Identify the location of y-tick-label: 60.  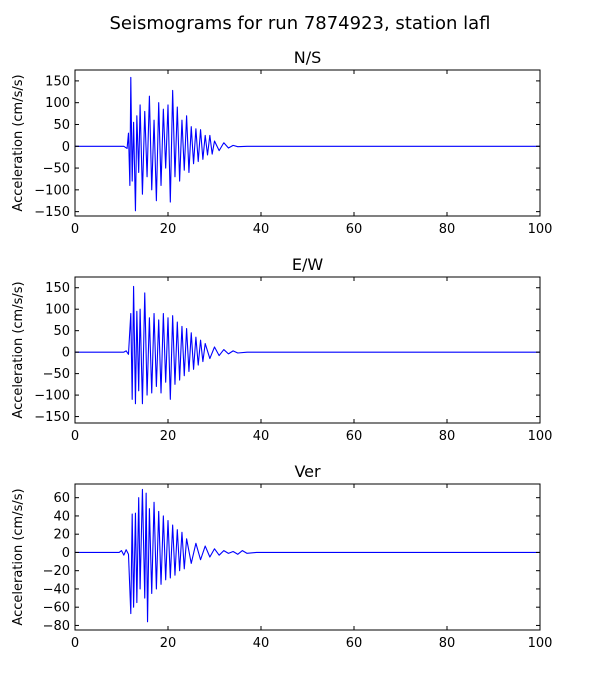
(61, 498).